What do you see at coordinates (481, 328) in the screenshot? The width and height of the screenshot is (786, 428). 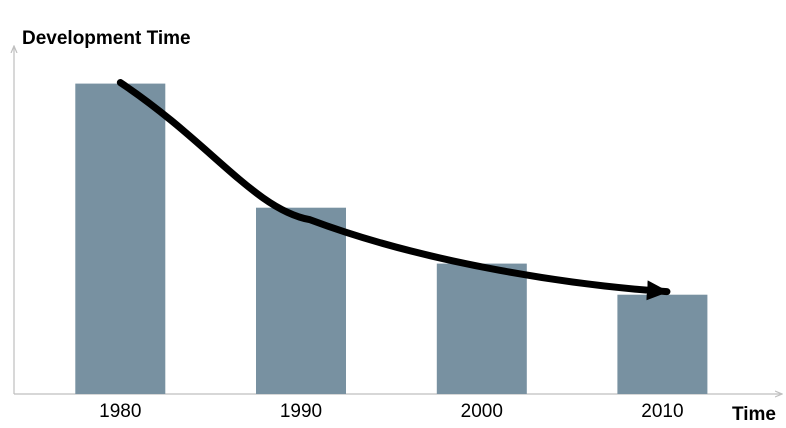 I see `bar-2000` at bounding box center [481, 328].